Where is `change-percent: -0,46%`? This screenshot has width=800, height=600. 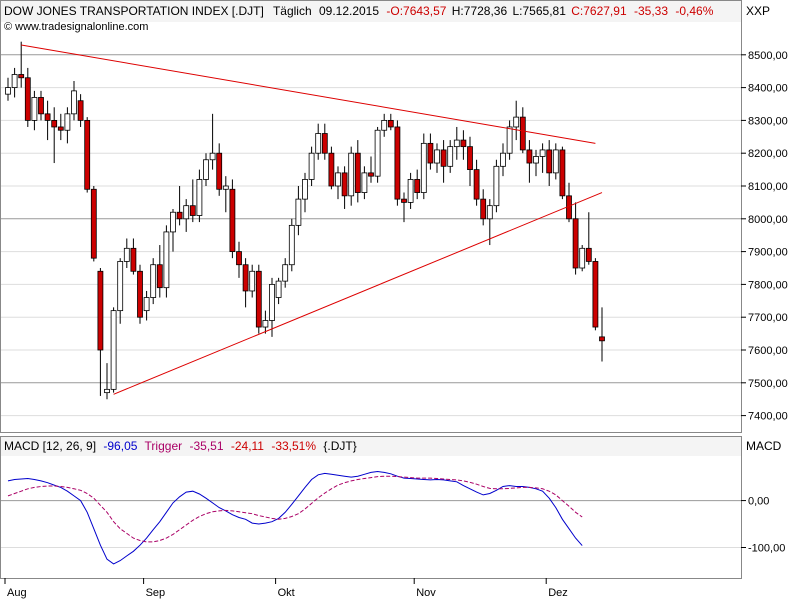 change-percent: -0,46% is located at coordinates (694, 11).